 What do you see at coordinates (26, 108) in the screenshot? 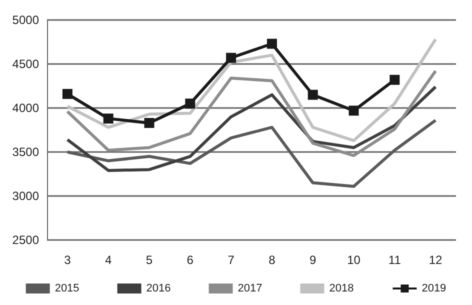
I see `y-tick-label: 4000` at bounding box center [26, 108].